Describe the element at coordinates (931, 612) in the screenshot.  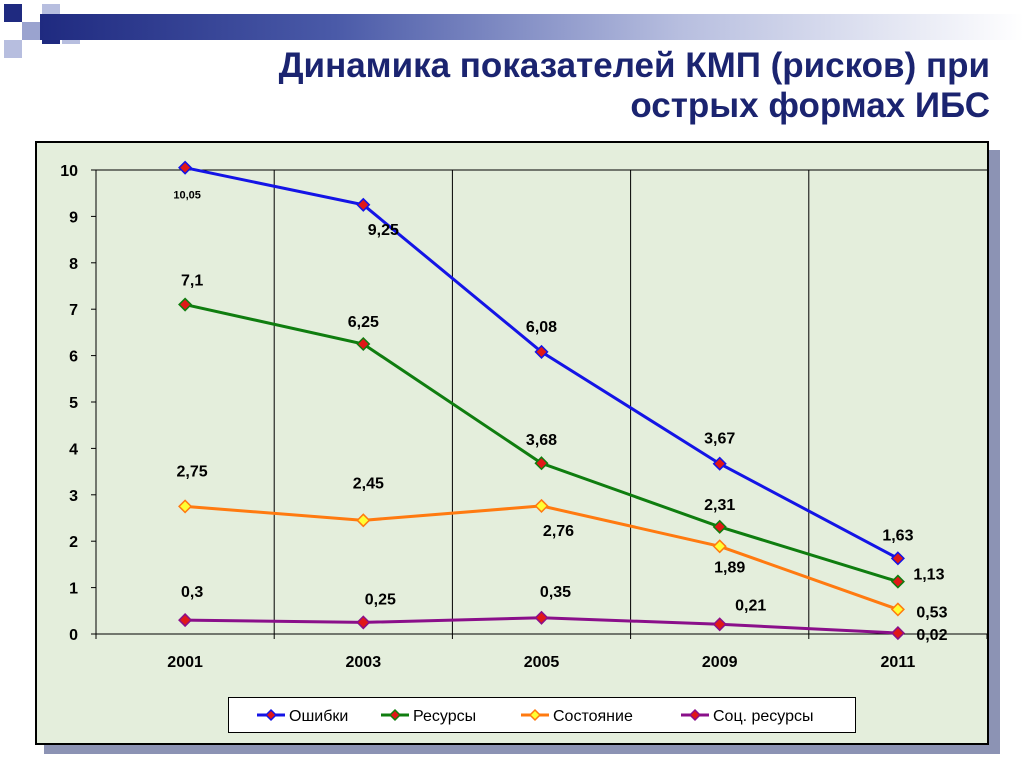
I see `data-label: 0,53` at that location.